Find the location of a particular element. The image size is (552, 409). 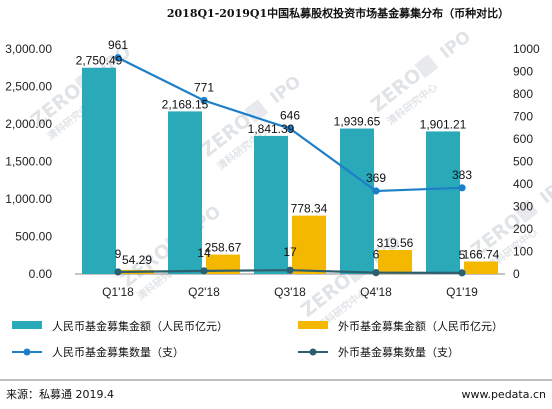

y-axis-right: 0 100 200 300 400 500 600 700 800 900 1000 is located at coordinates (526, 161).